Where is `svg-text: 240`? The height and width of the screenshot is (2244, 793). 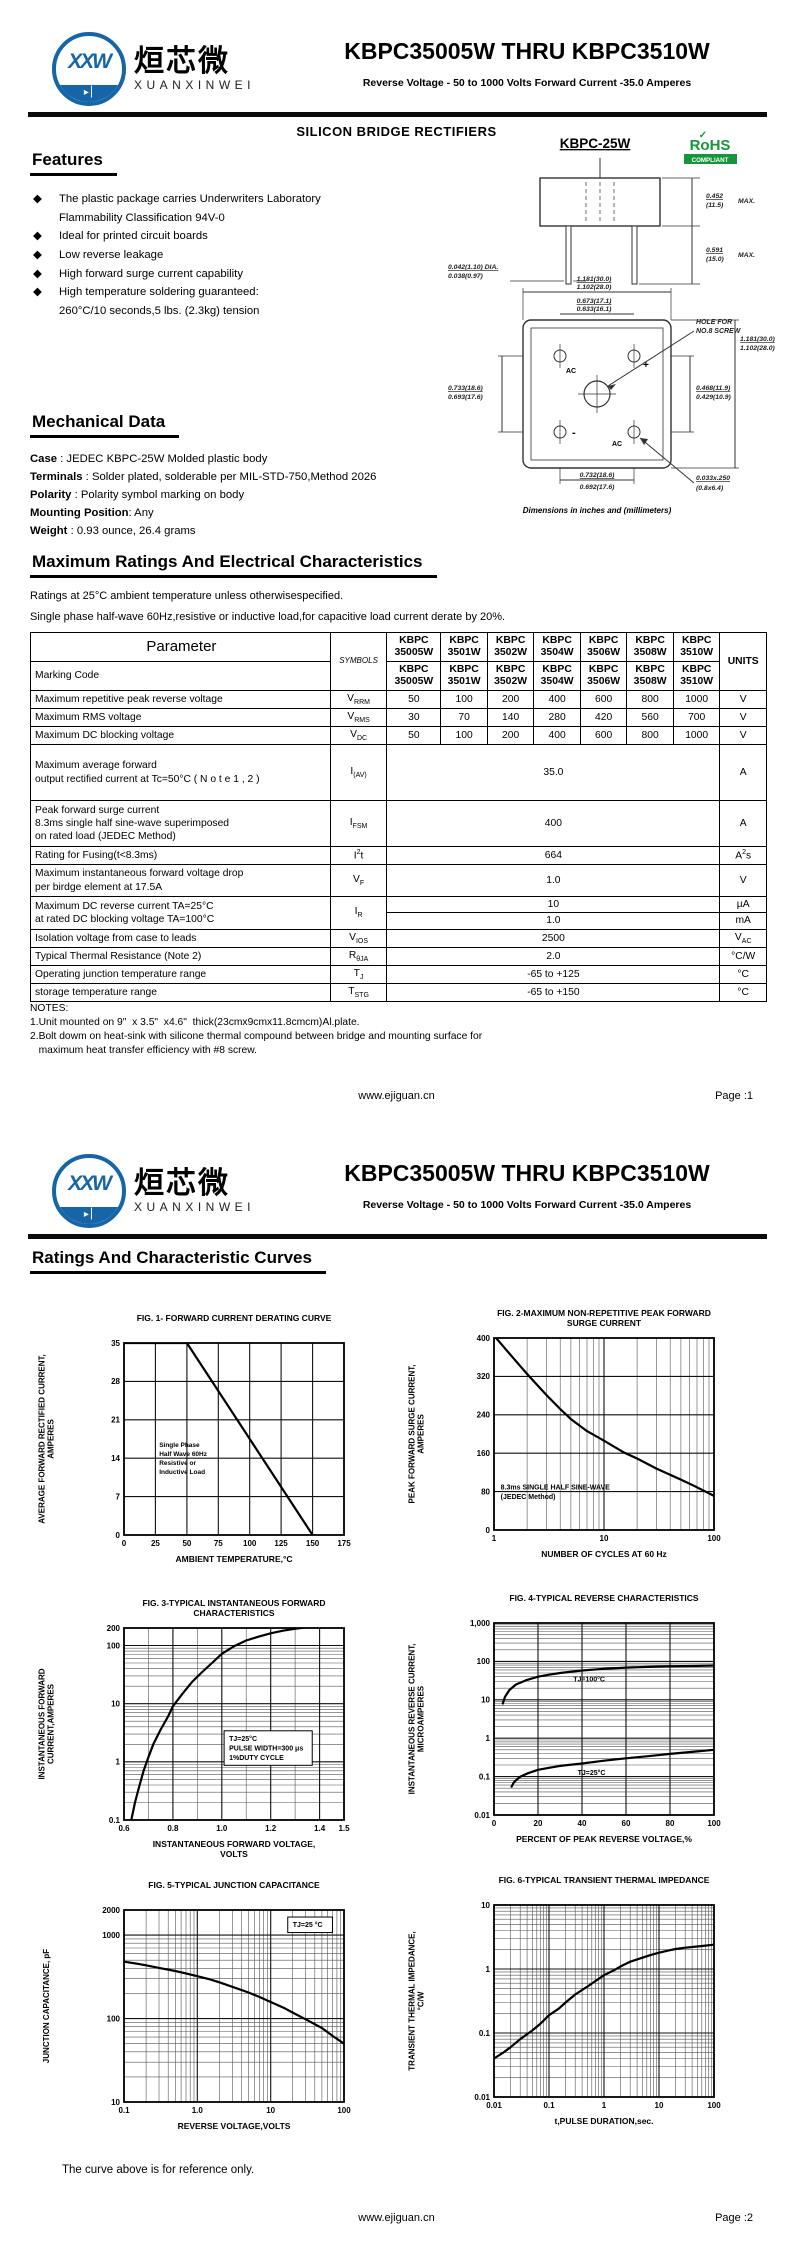 svg-text: 240 is located at coordinates (484, 1415).